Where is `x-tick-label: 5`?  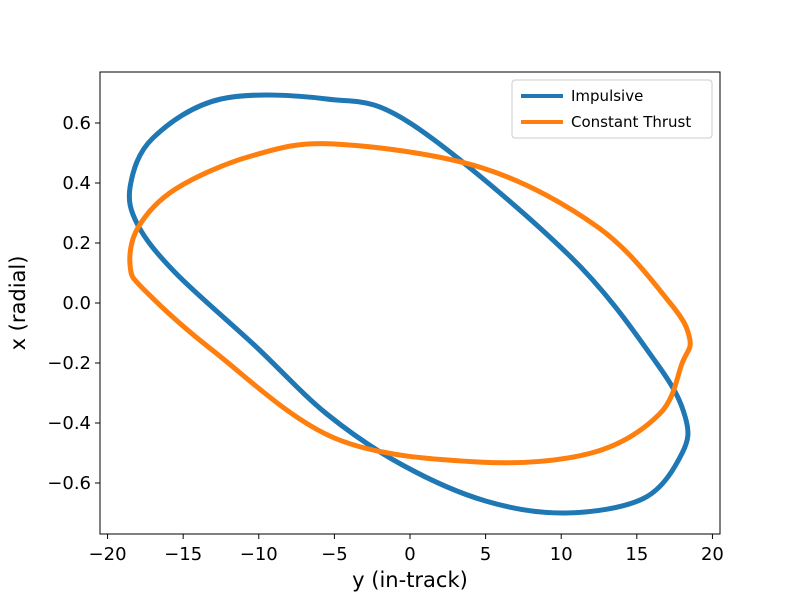 x-tick-label: 5 is located at coordinates (485, 554).